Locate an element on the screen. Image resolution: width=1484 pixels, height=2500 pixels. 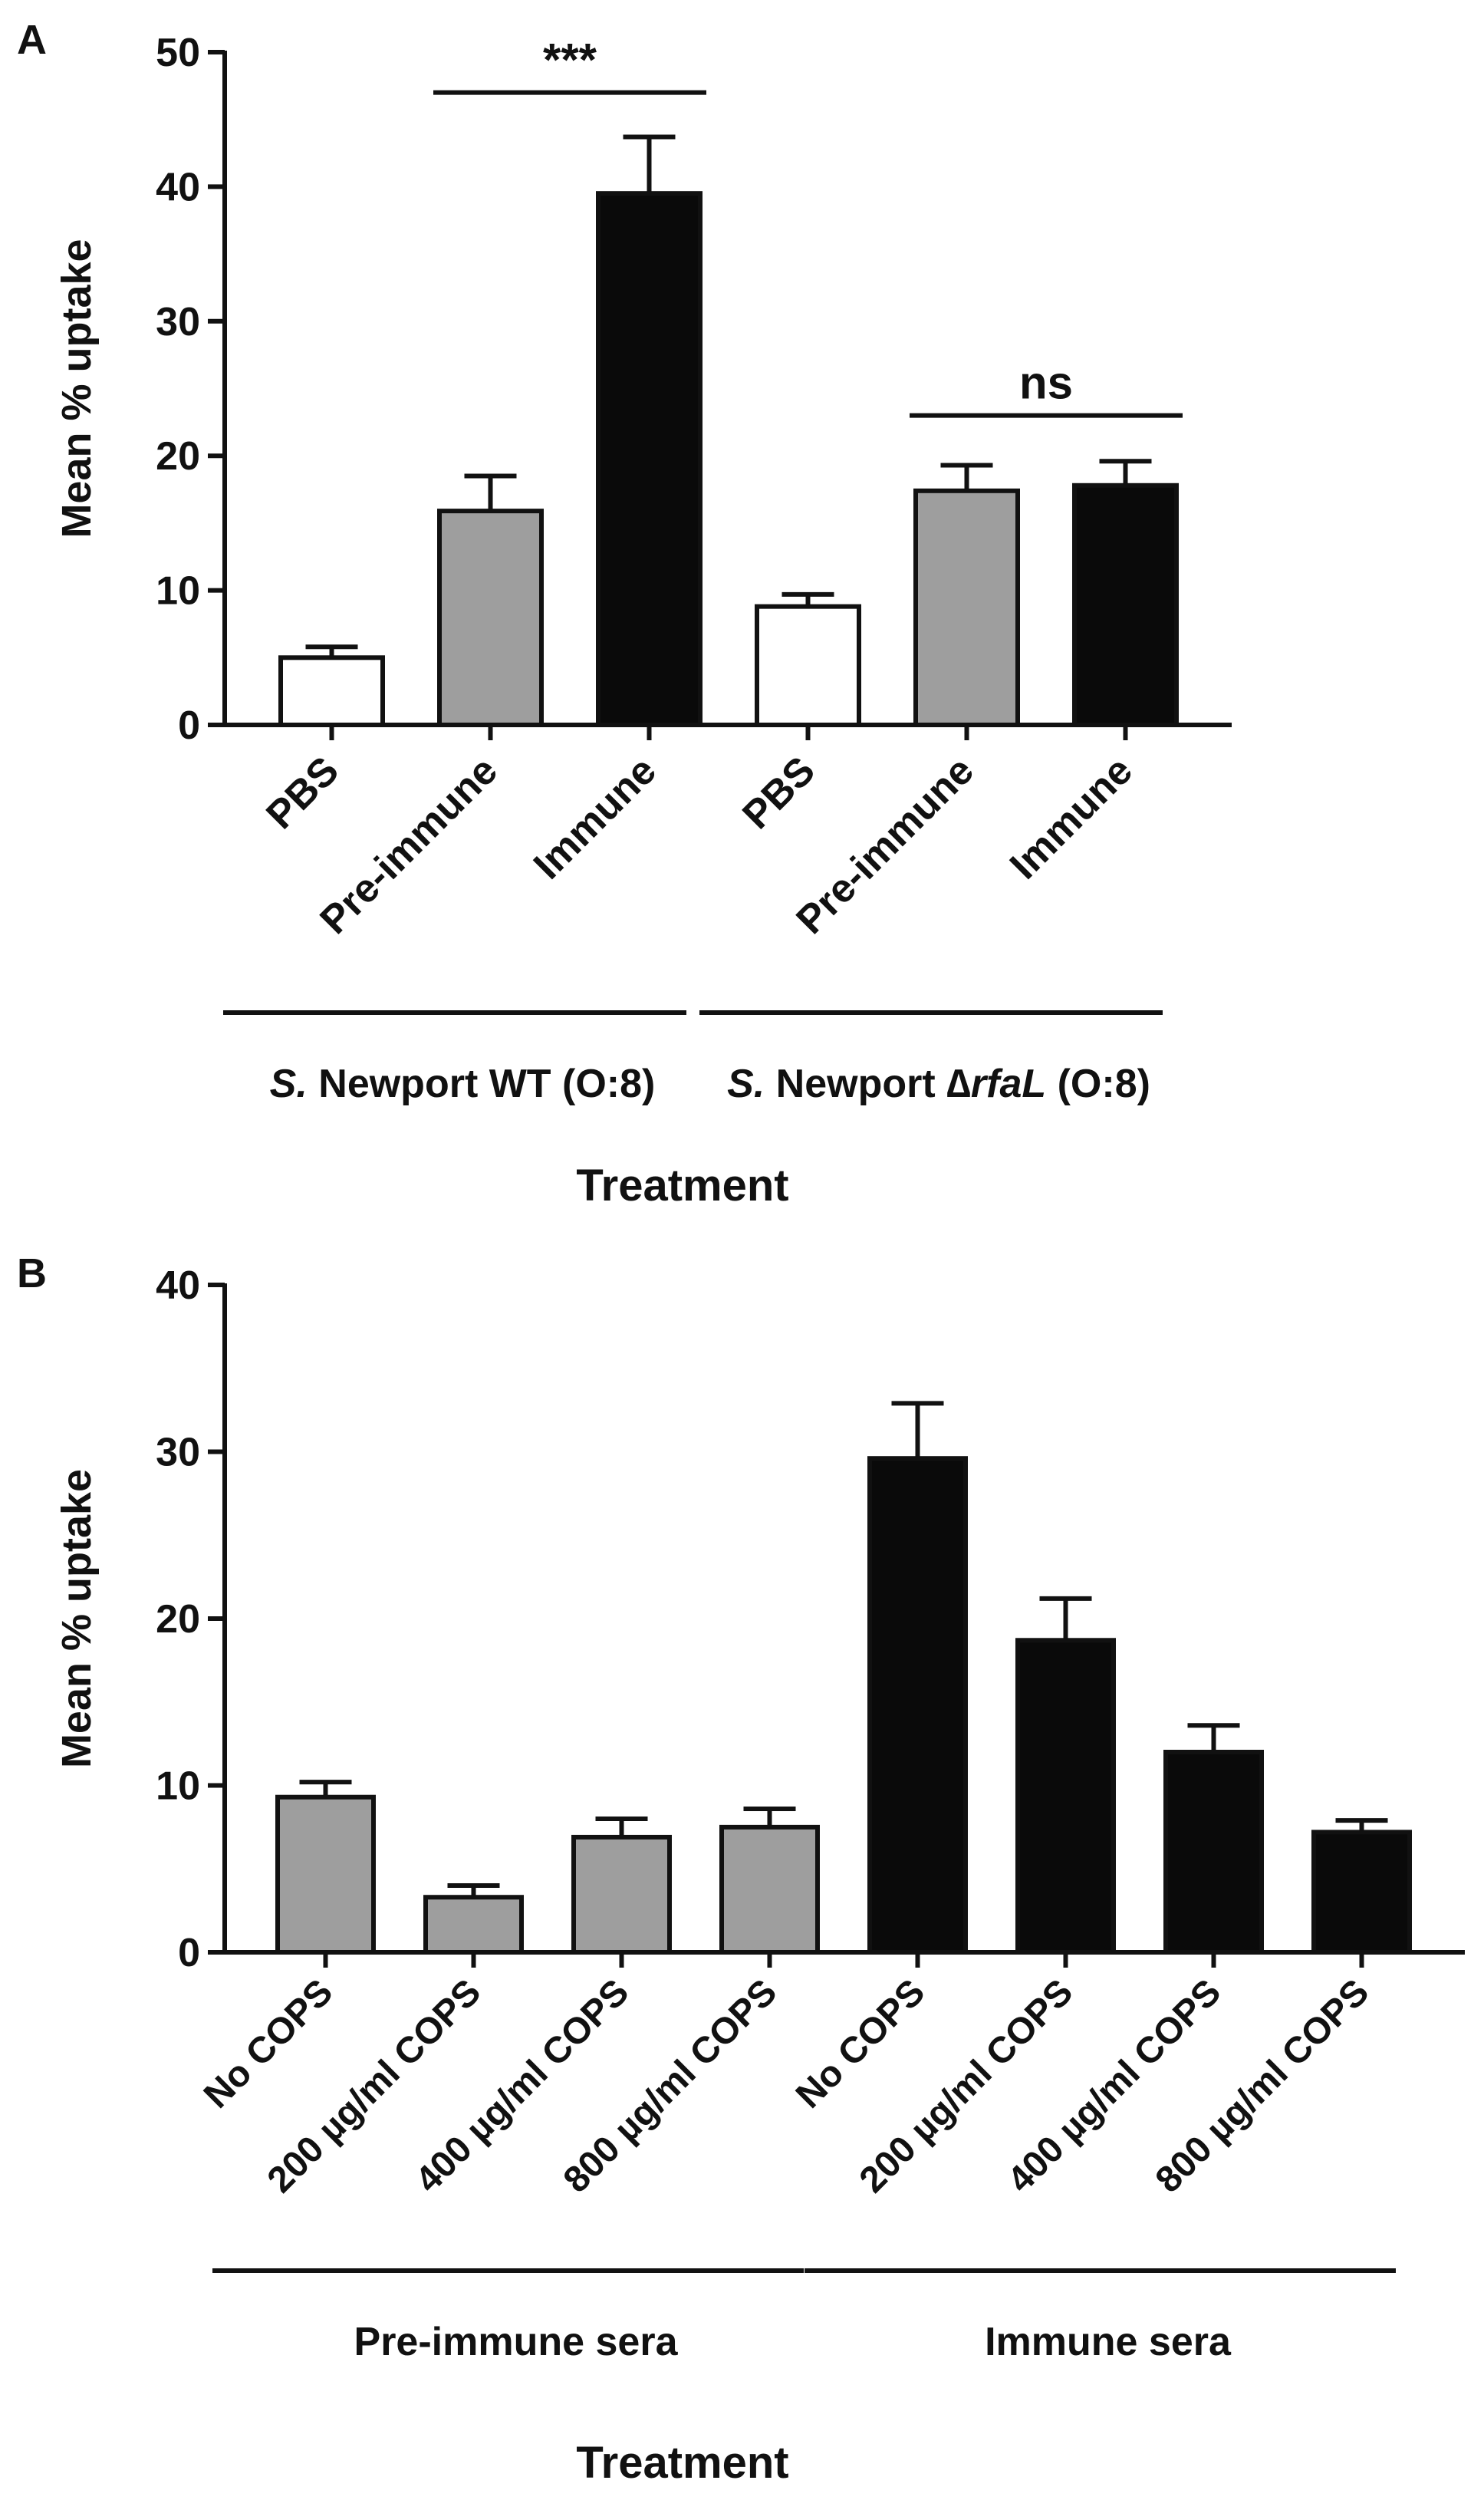
group-label-text: Immune sera is located at coordinates (1108, 2342).